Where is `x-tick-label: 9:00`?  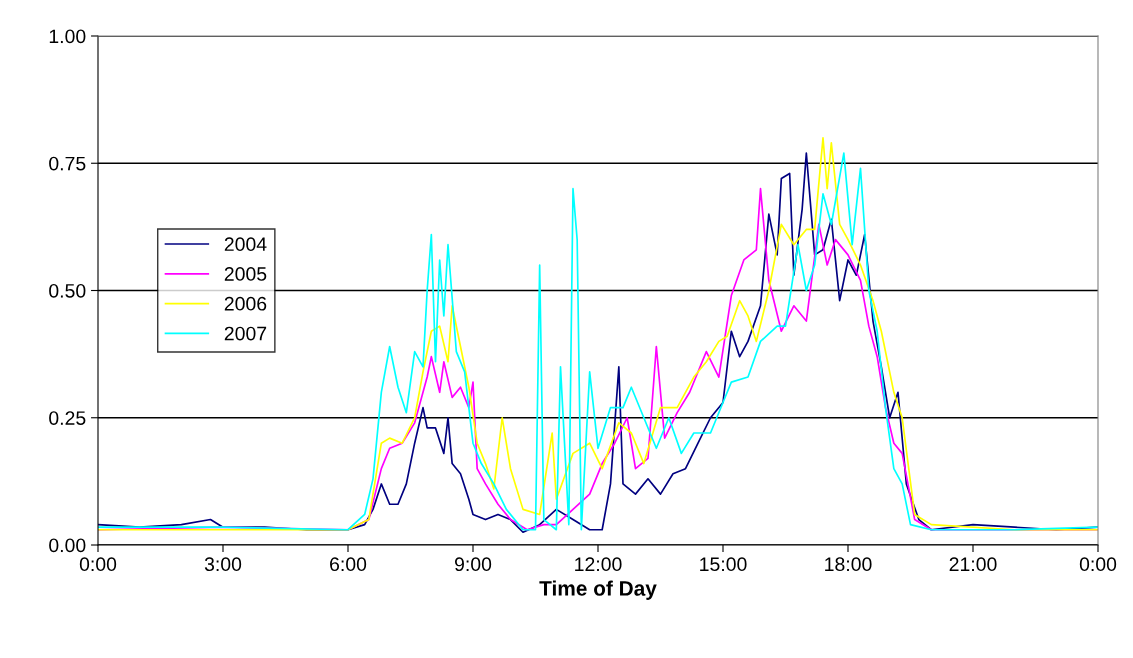 x-tick-label: 9:00 is located at coordinates (473, 564).